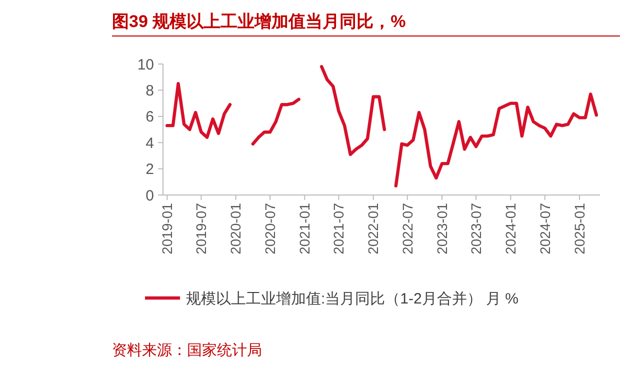 This screenshot has width=640, height=370. Describe the element at coordinates (150, 117) in the screenshot. I see `y-tick-label: 6` at that location.